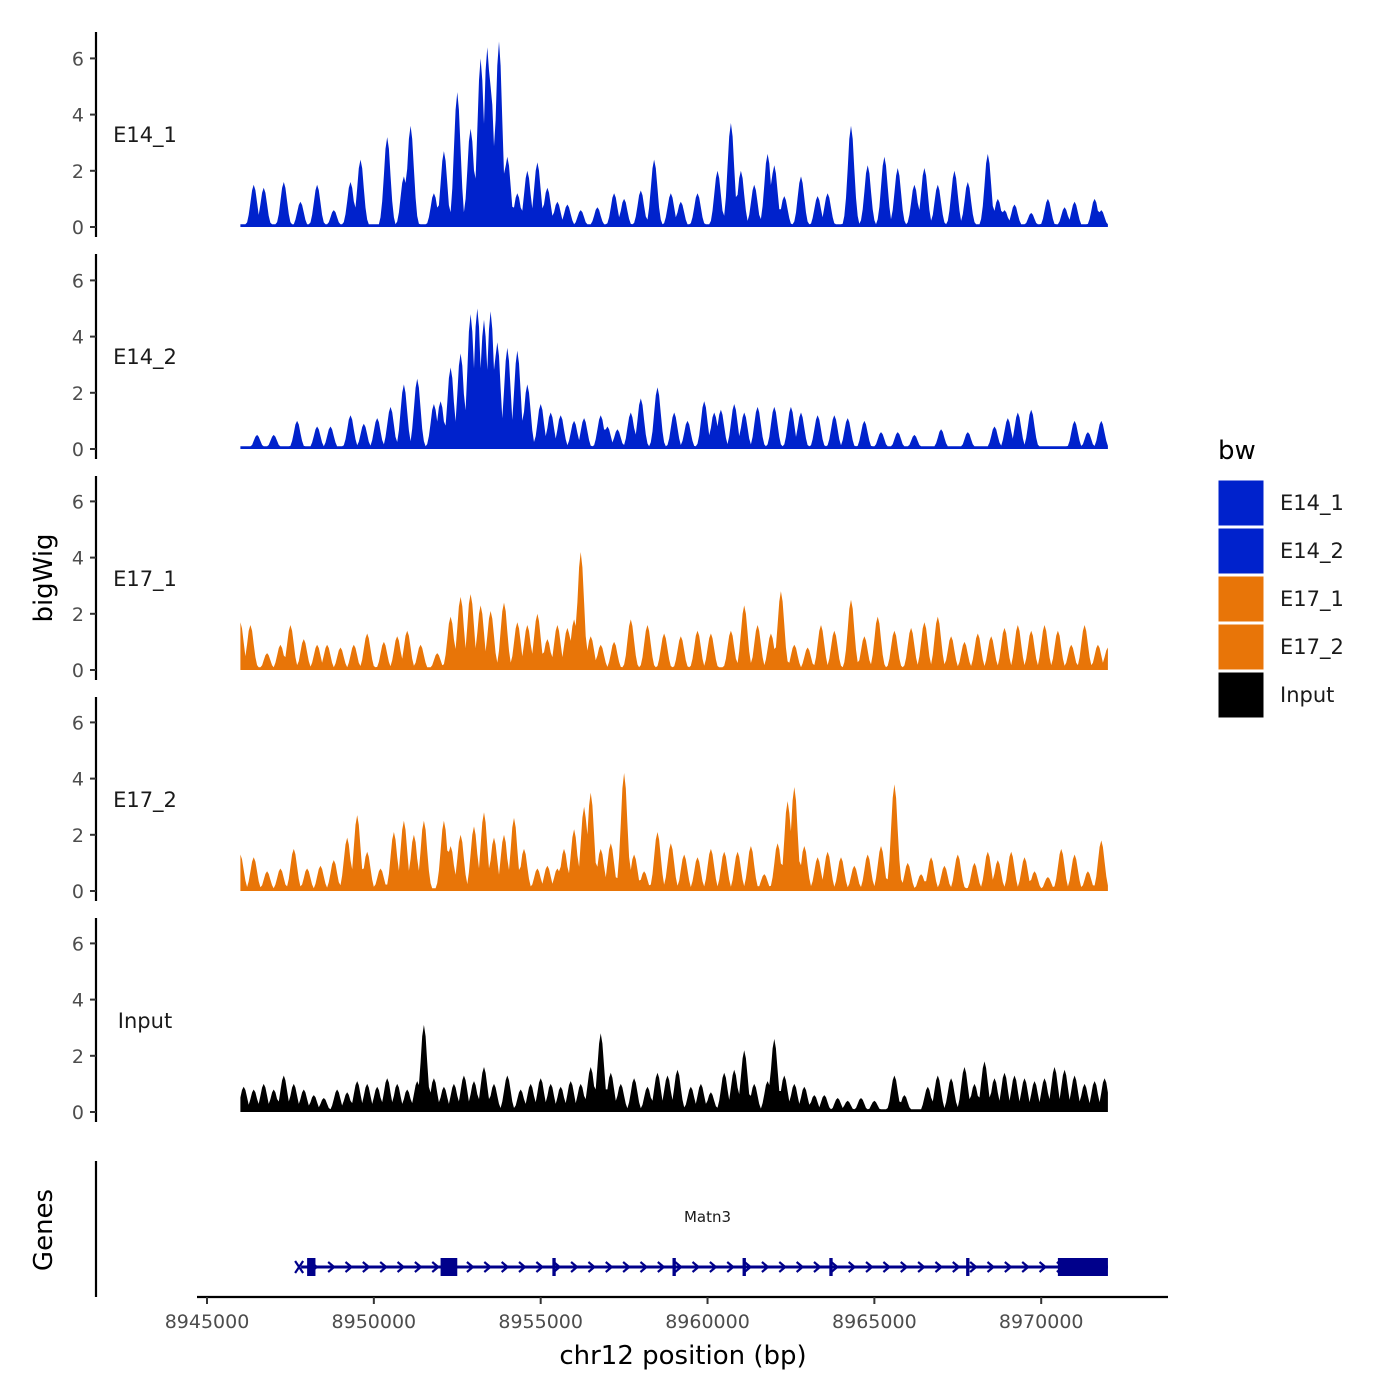 Image resolution: width=1400 pixels, height=1400 pixels. I want to click on legend-label: E14_1, so click(1312, 503).